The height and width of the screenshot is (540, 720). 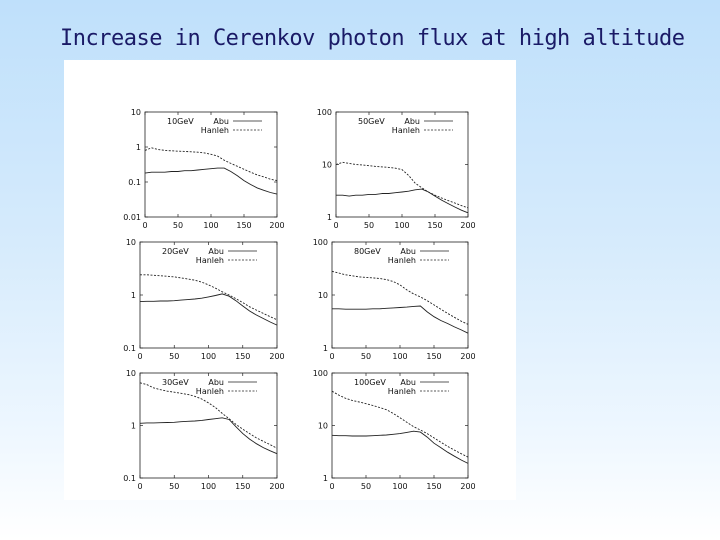 What do you see at coordinates (180, 121) in the screenshot?
I see `panel-energy-label: 10GeV` at bounding box center [180, 121].